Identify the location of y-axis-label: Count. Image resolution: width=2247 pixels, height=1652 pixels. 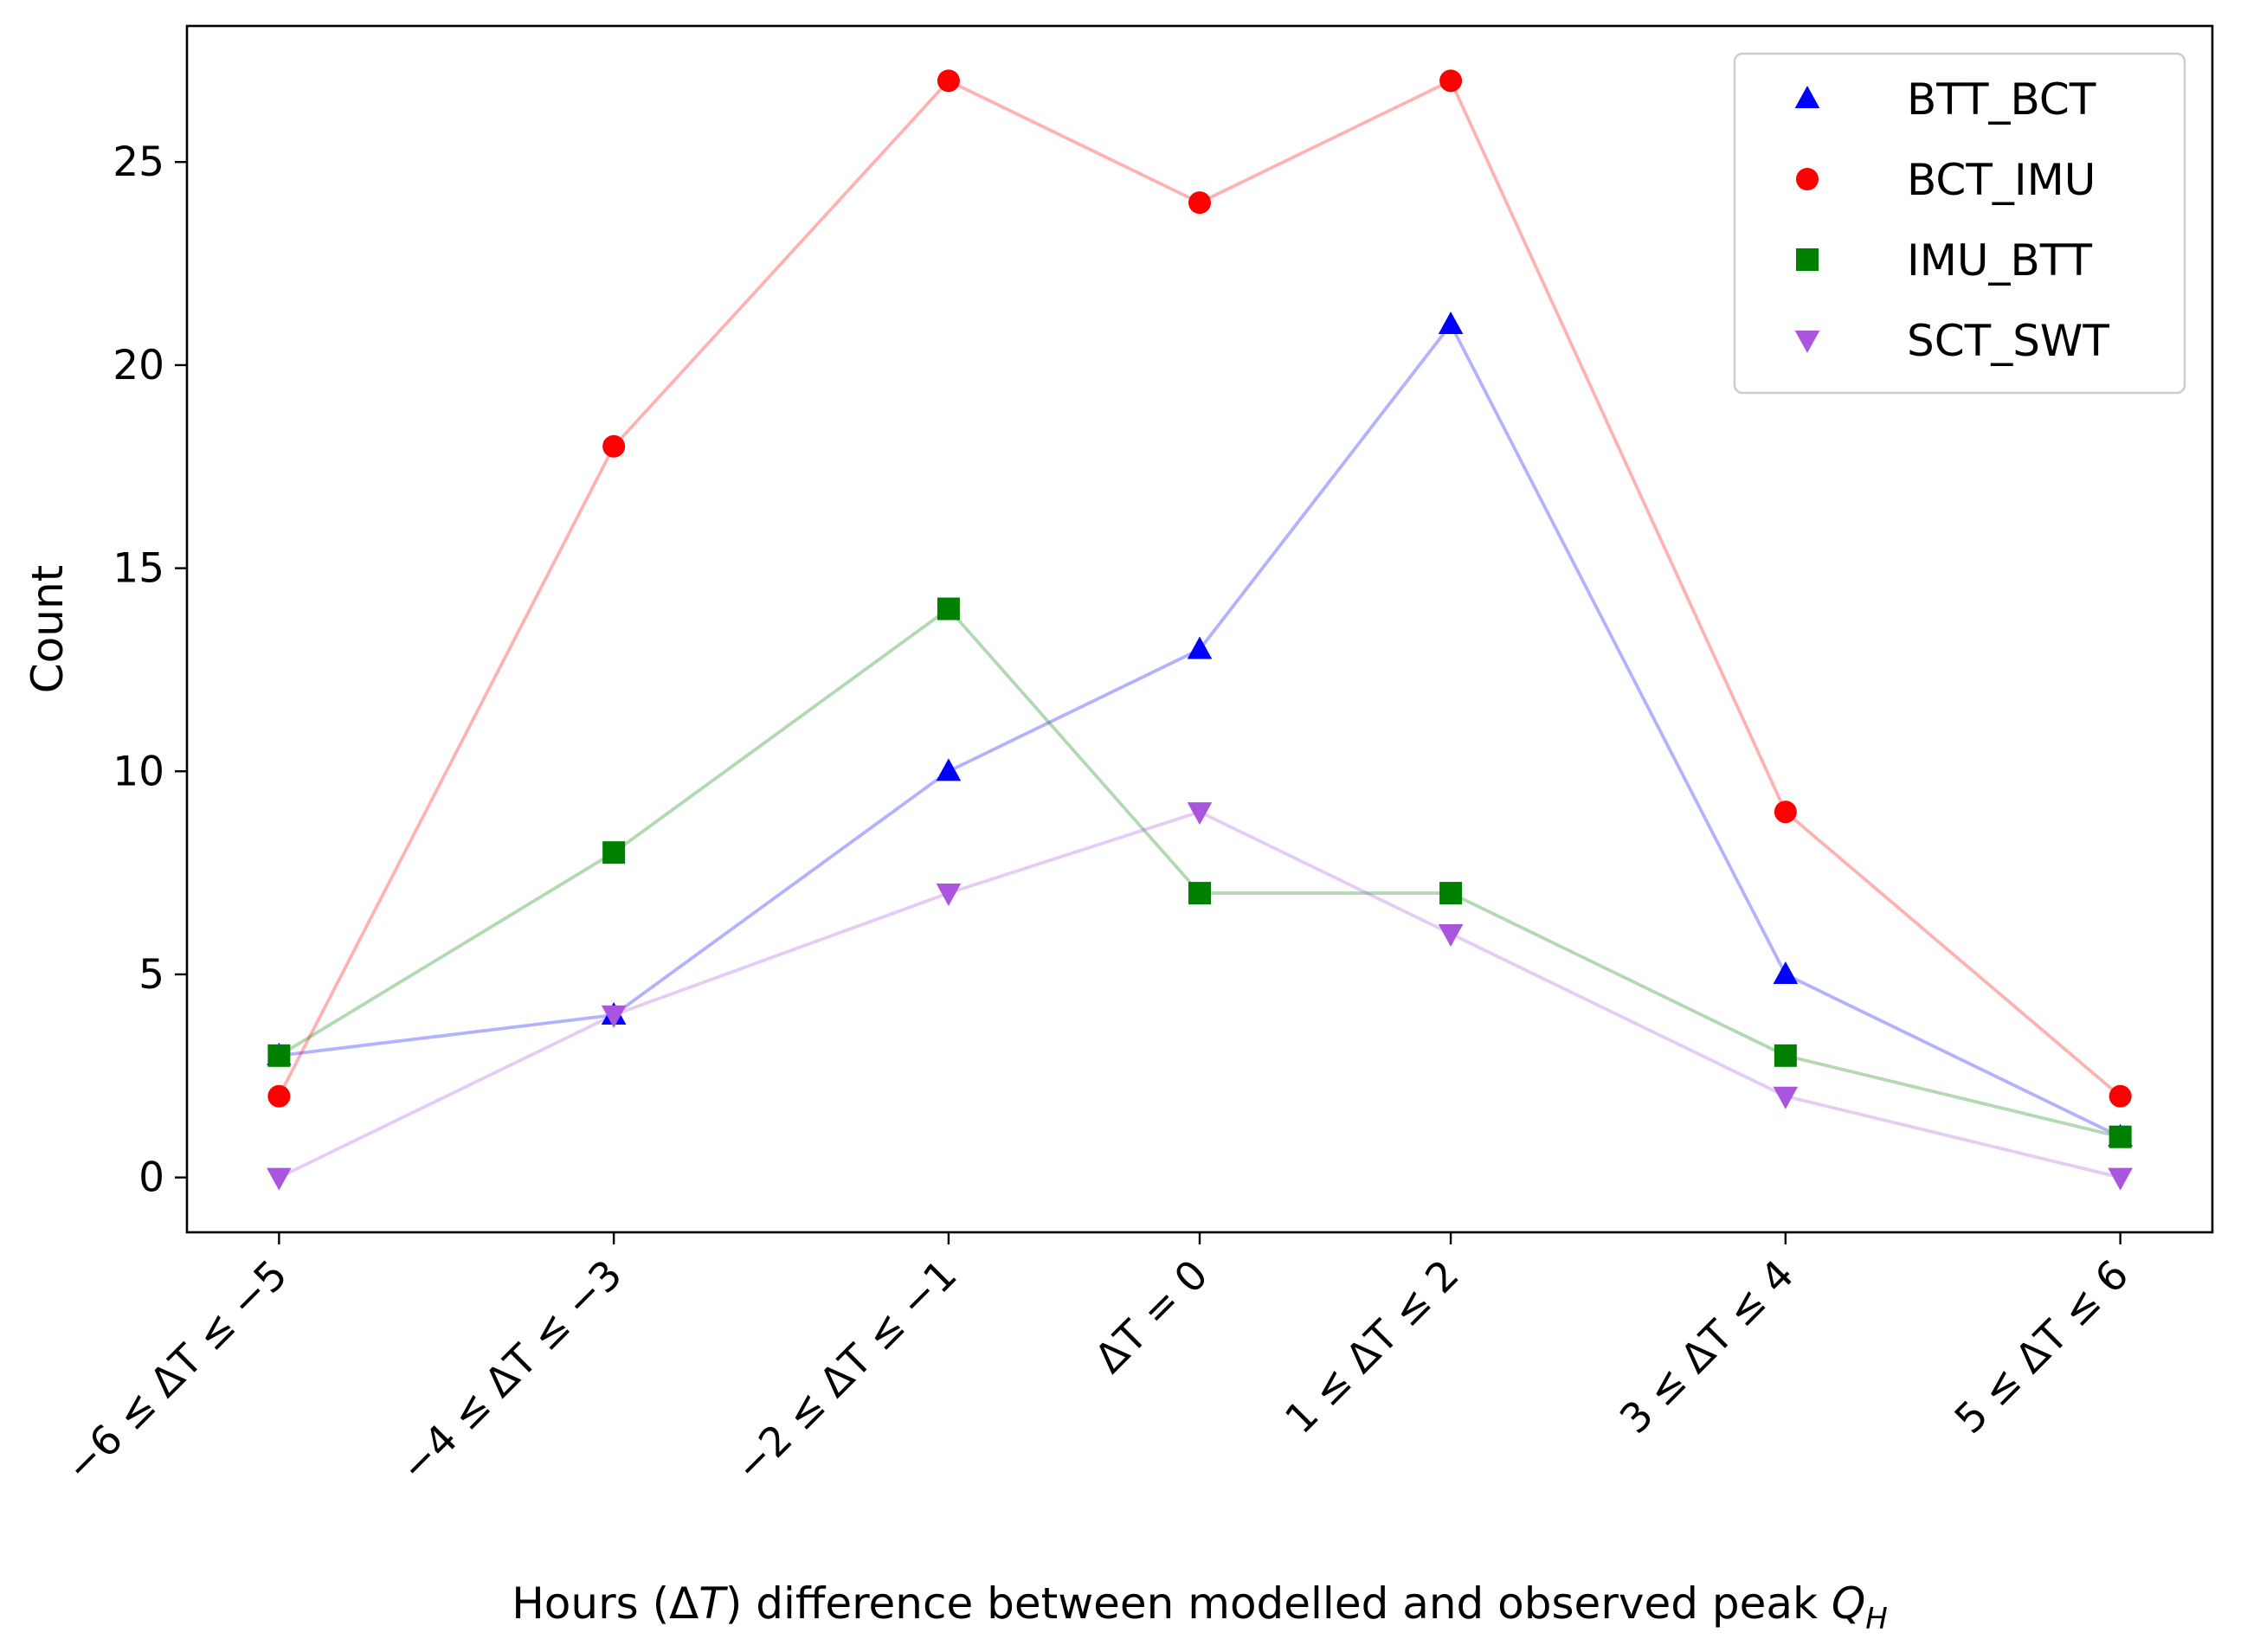
(48, 629).